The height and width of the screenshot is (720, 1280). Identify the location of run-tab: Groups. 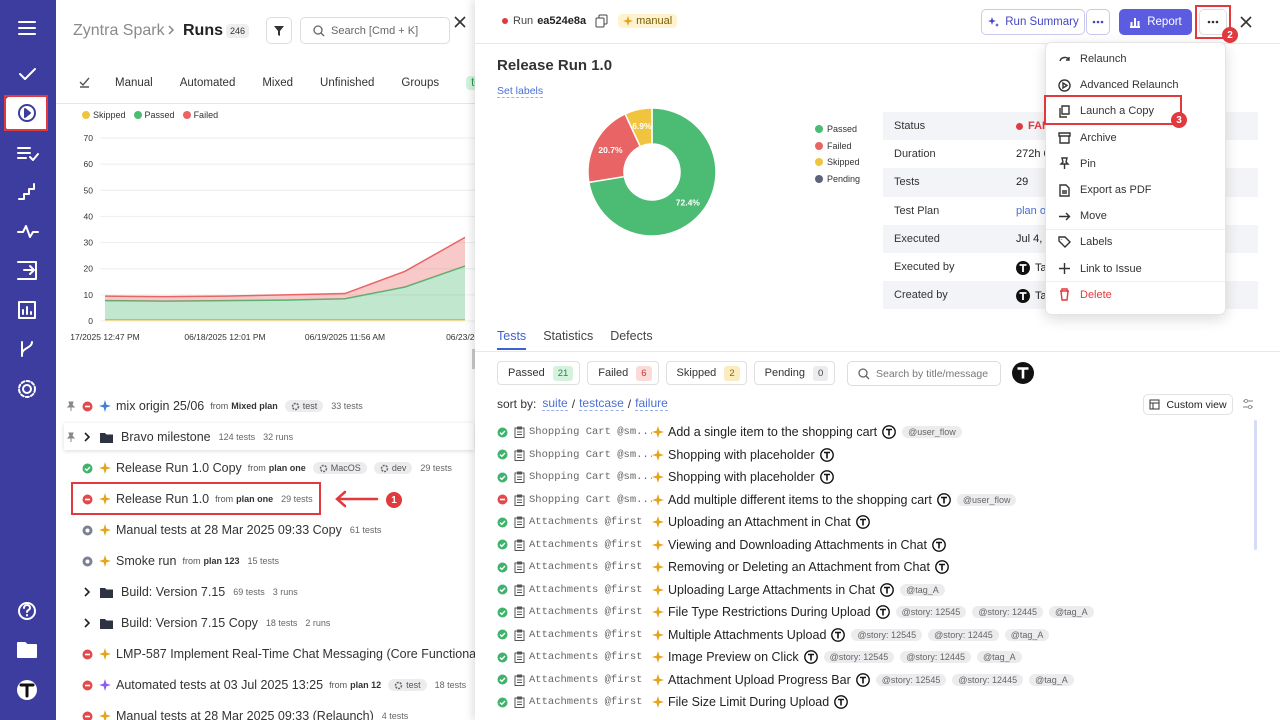
(420, 82).